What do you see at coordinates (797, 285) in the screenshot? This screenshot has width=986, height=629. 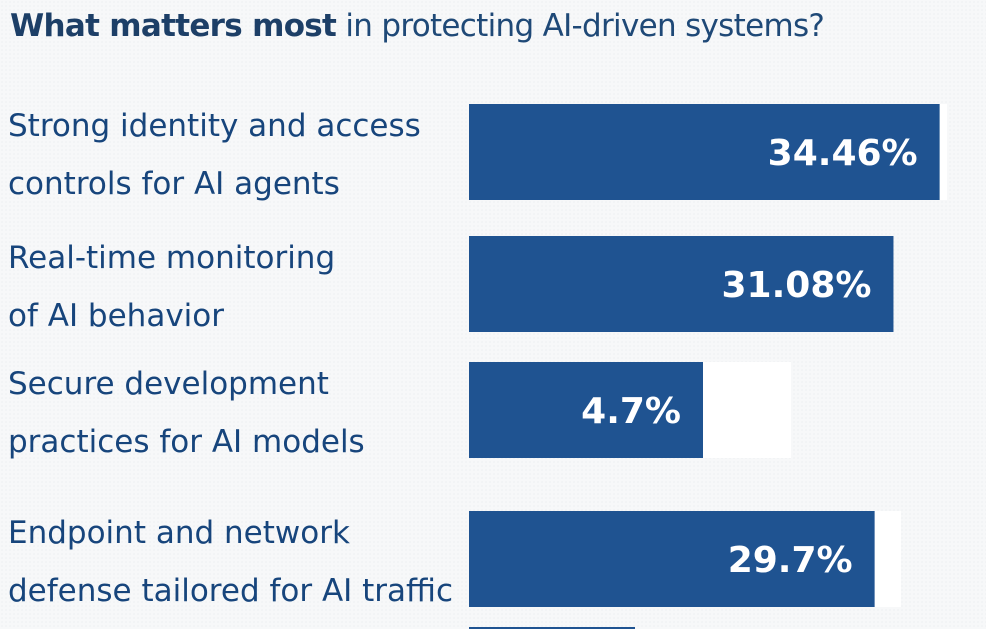 I see `bar-value-label-2: 31.08%` at bounding box center [797, 285].